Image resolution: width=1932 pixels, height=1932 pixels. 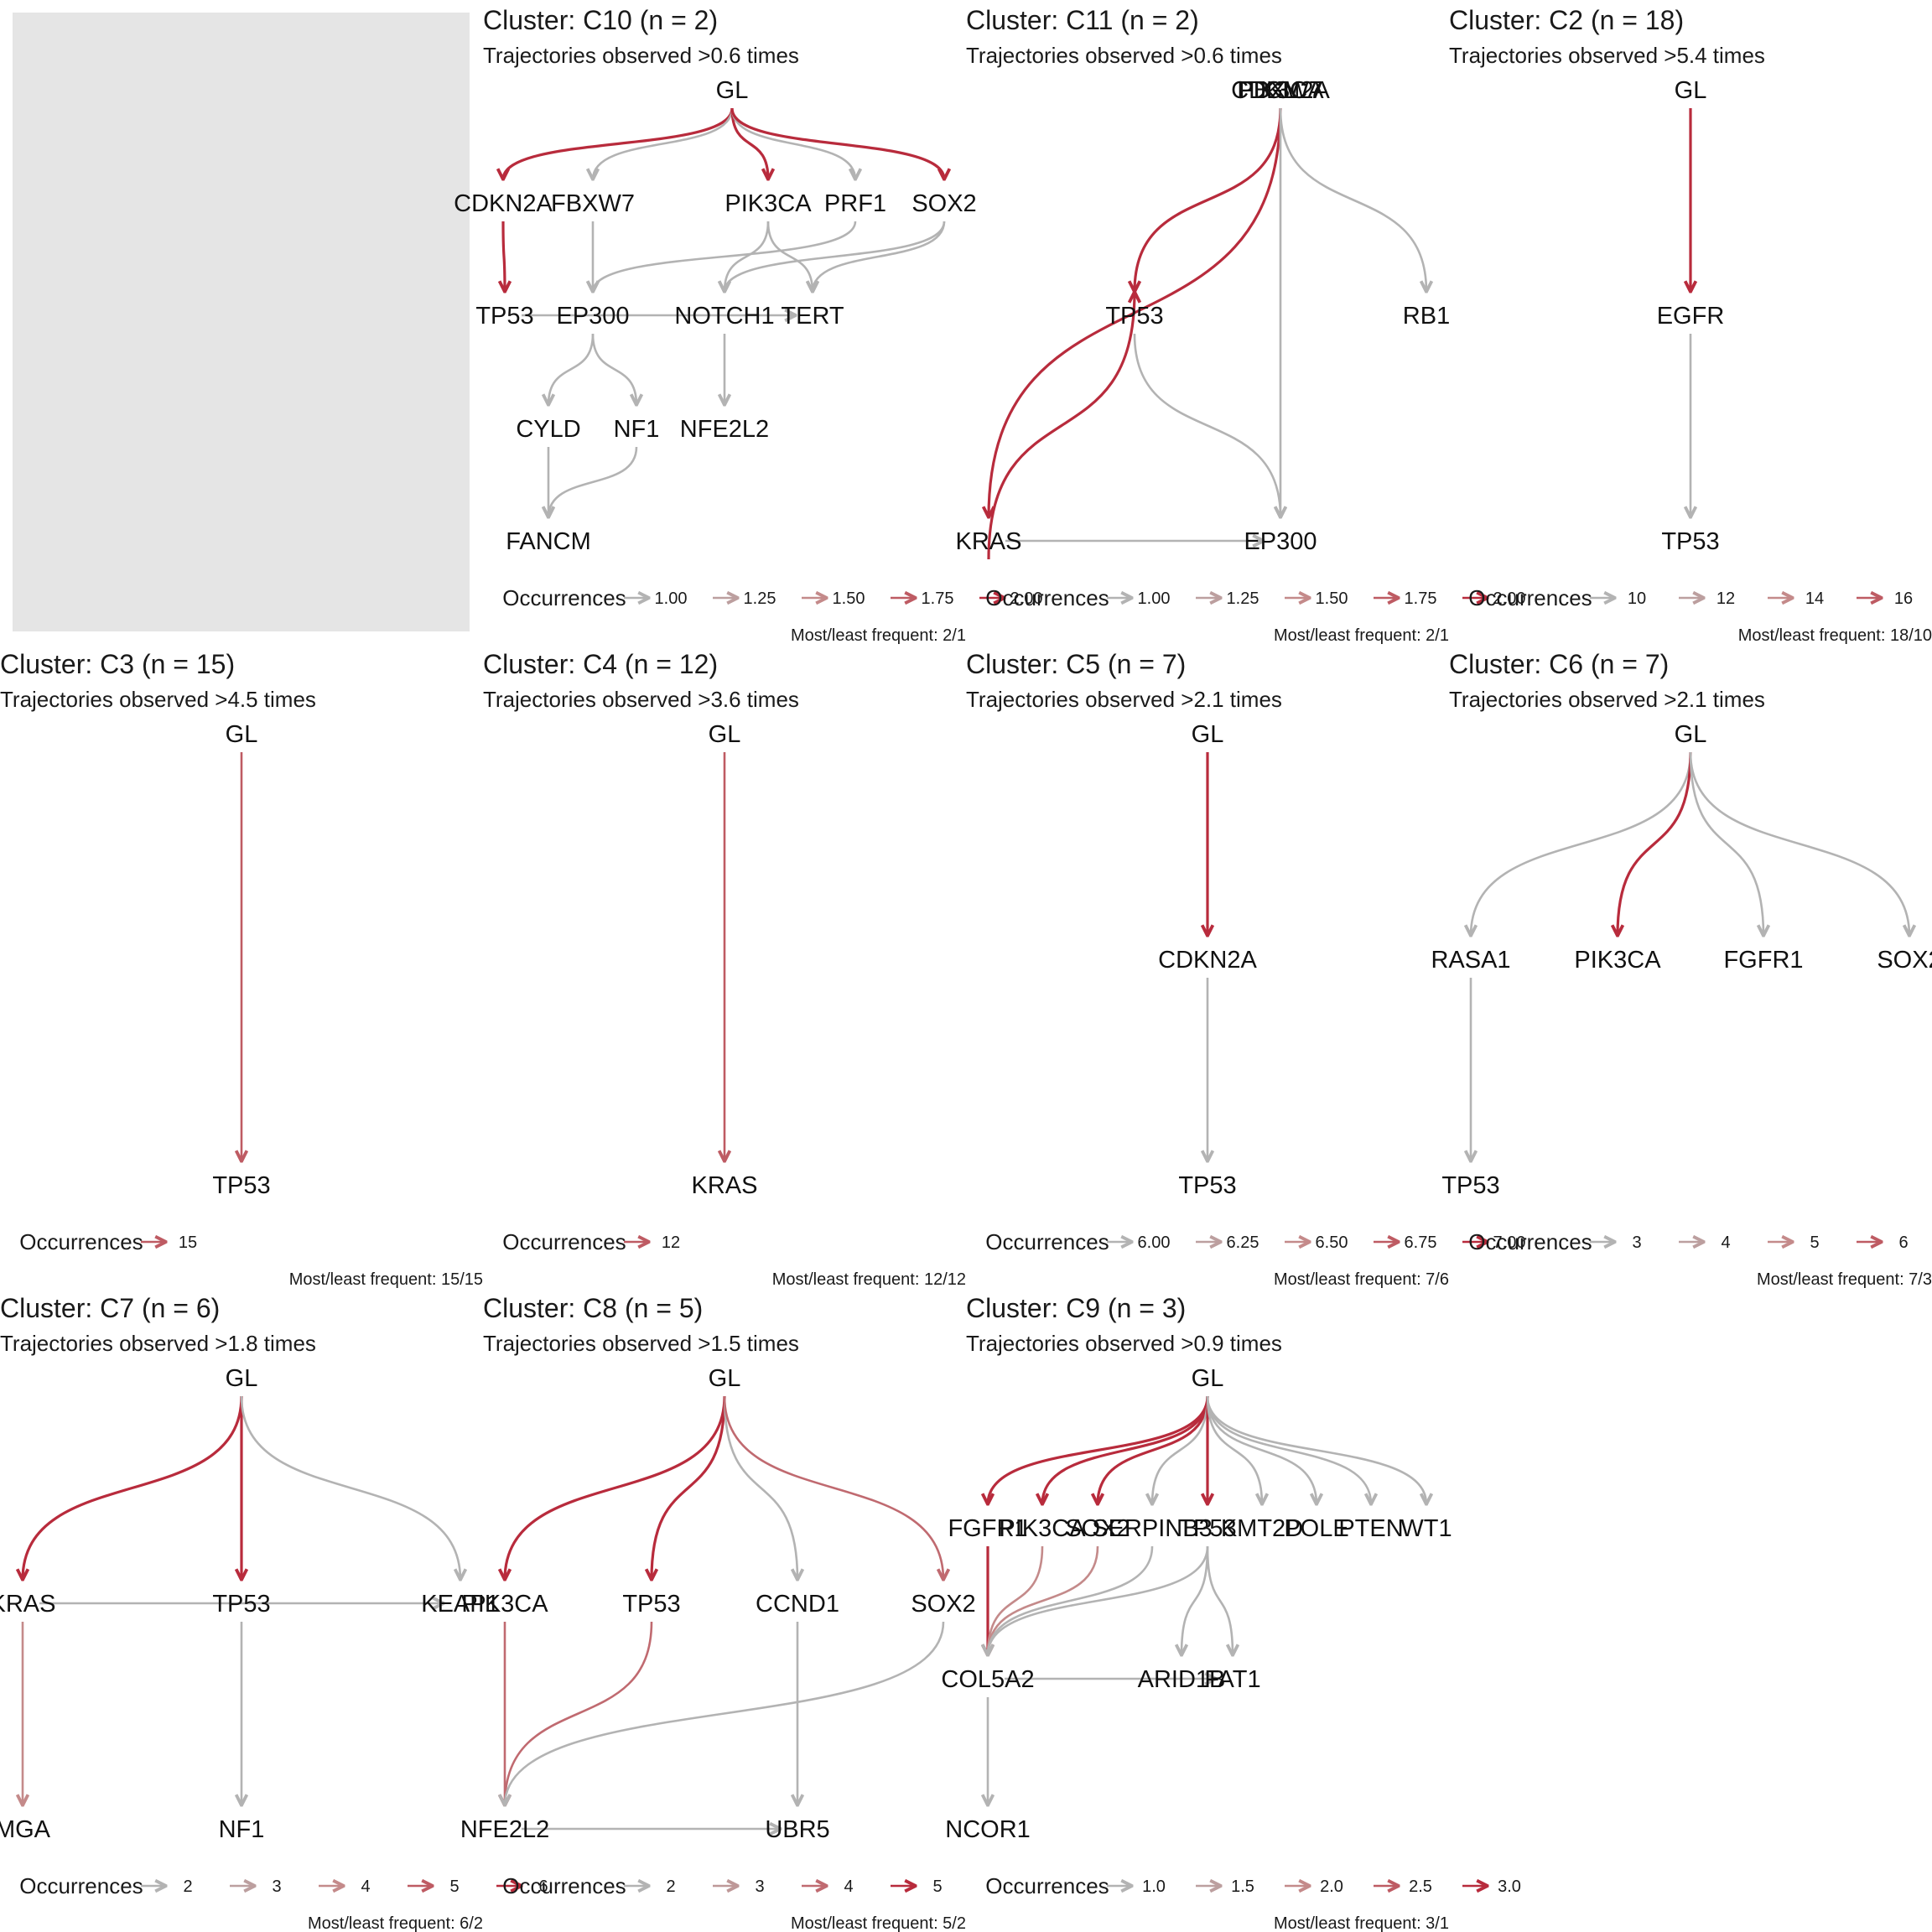 I want to click on legend: Occurrences1012141618, so click(x=1690, y=597).